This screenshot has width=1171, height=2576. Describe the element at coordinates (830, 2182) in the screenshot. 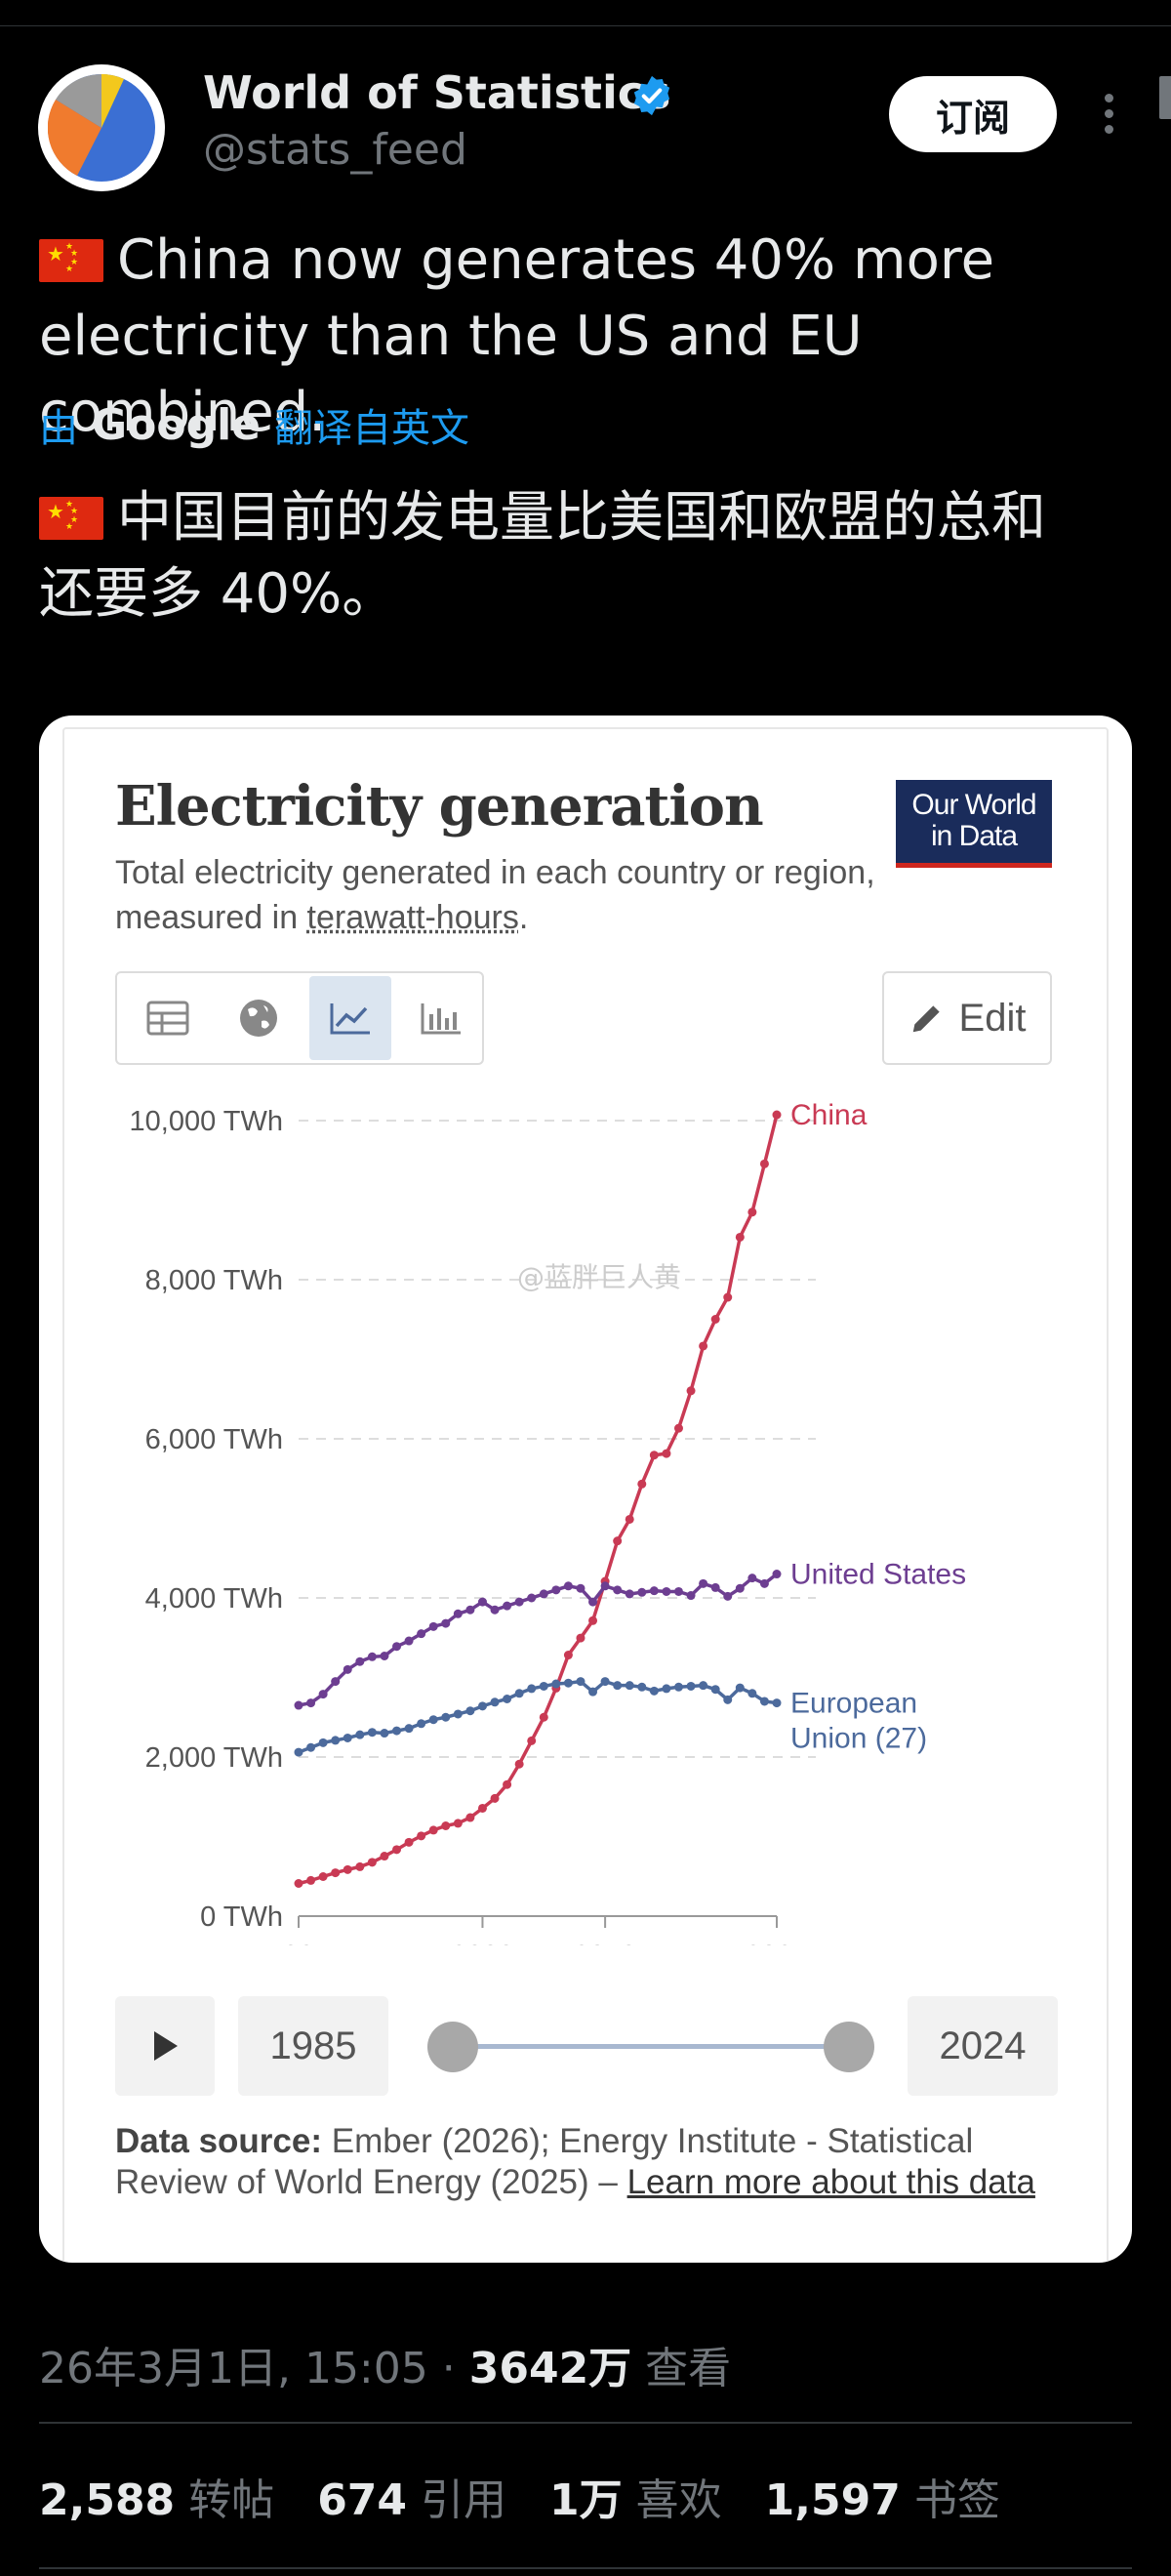

I see `learn-more-link: Learn more about this data` at that location.